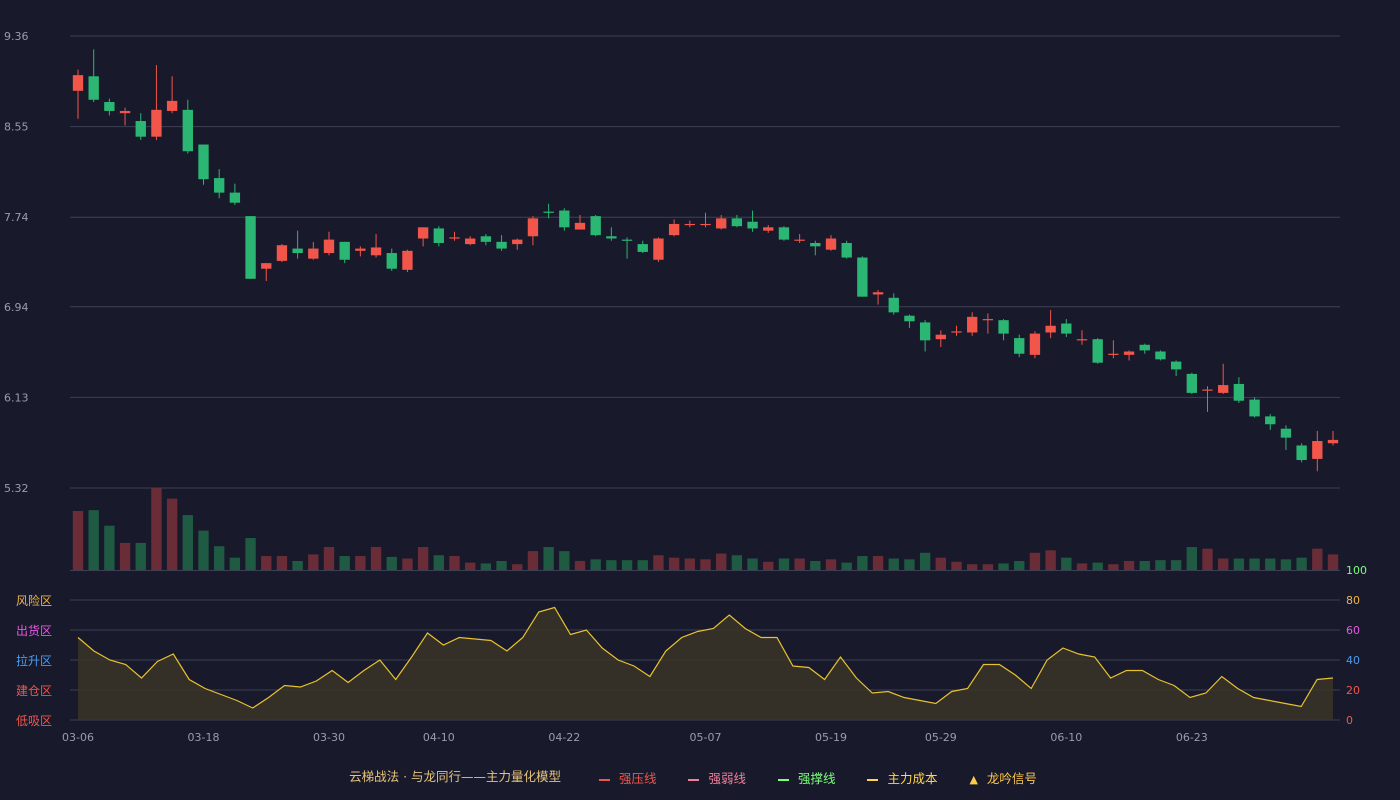 The height and width of the screenshot is (800, 1400). Describe the element at coordinates (902, 777) in the screenshot. I see `legend-item-main-cost: 主力成本` at that location.